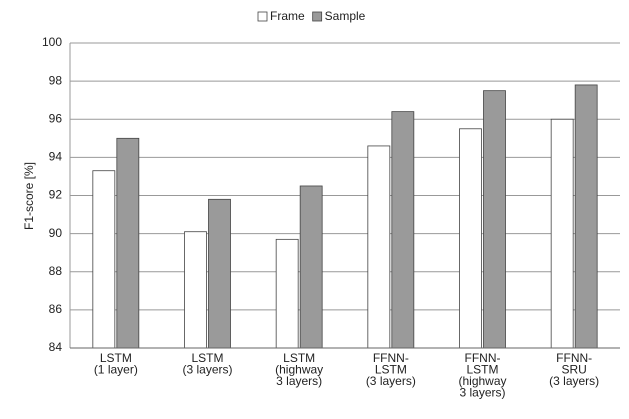  I want to click on y-tick-label: 100, so click(52, 42).